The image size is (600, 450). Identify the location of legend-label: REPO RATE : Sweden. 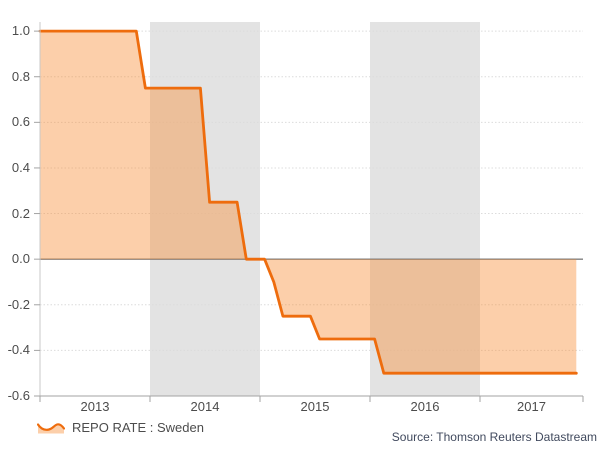
(138, 427).